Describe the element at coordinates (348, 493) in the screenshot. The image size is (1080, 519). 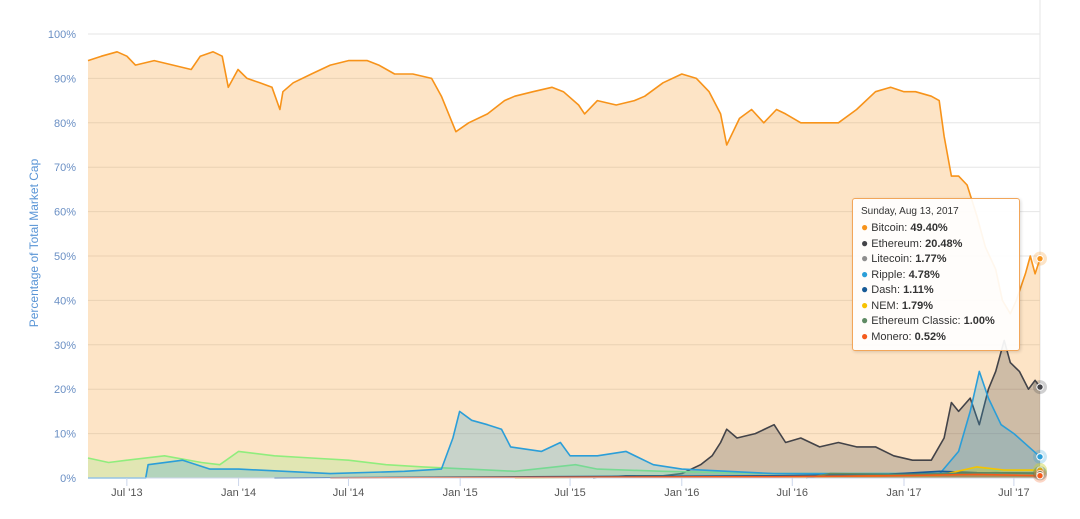
I see `x-tick-label: Jul '14` at that location.